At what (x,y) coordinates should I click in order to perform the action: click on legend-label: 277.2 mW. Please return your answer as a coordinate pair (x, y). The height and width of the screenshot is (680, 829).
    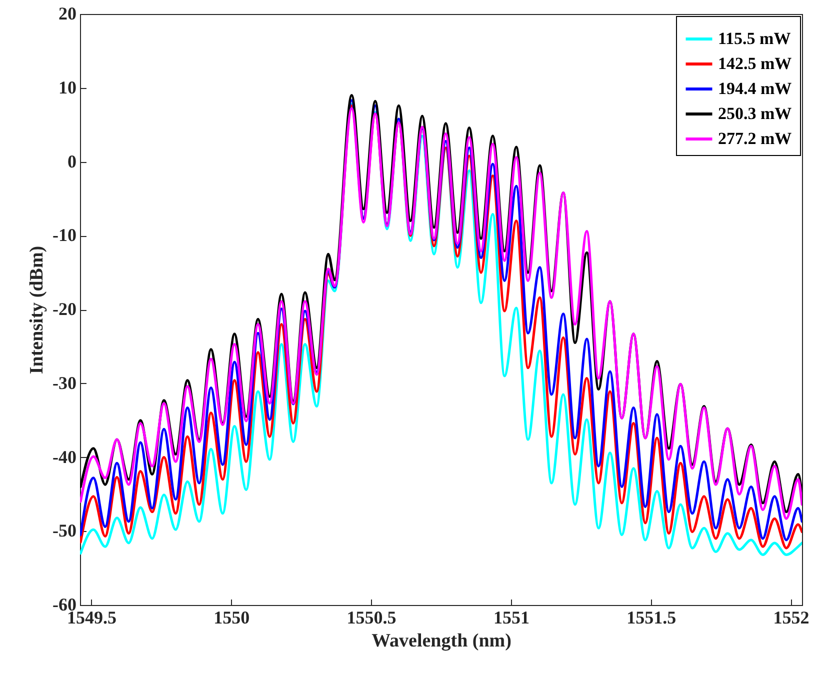
    Looking at the image, I should click on (755, 138).